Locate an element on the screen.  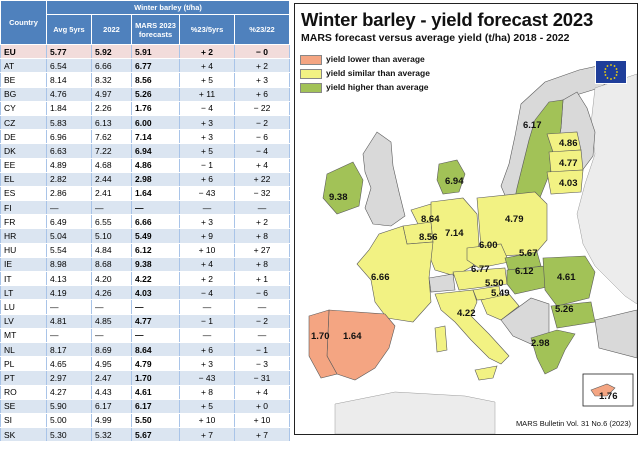
map-label-fr: 6.66 is located at coordinates (380, 277).